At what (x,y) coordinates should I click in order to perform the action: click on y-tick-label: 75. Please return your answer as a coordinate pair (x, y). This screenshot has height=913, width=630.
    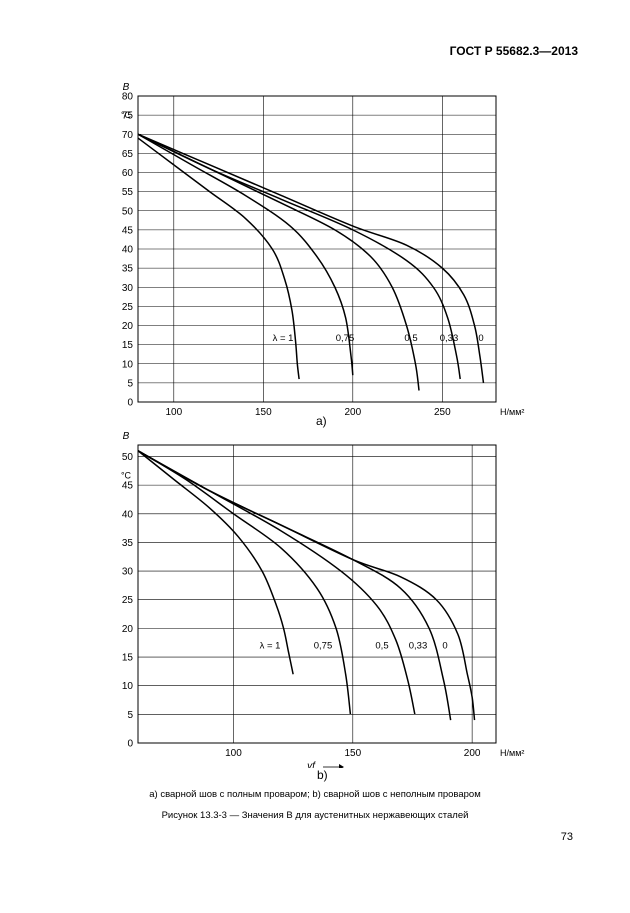
    Looking at the image, I should click on (128, 116).